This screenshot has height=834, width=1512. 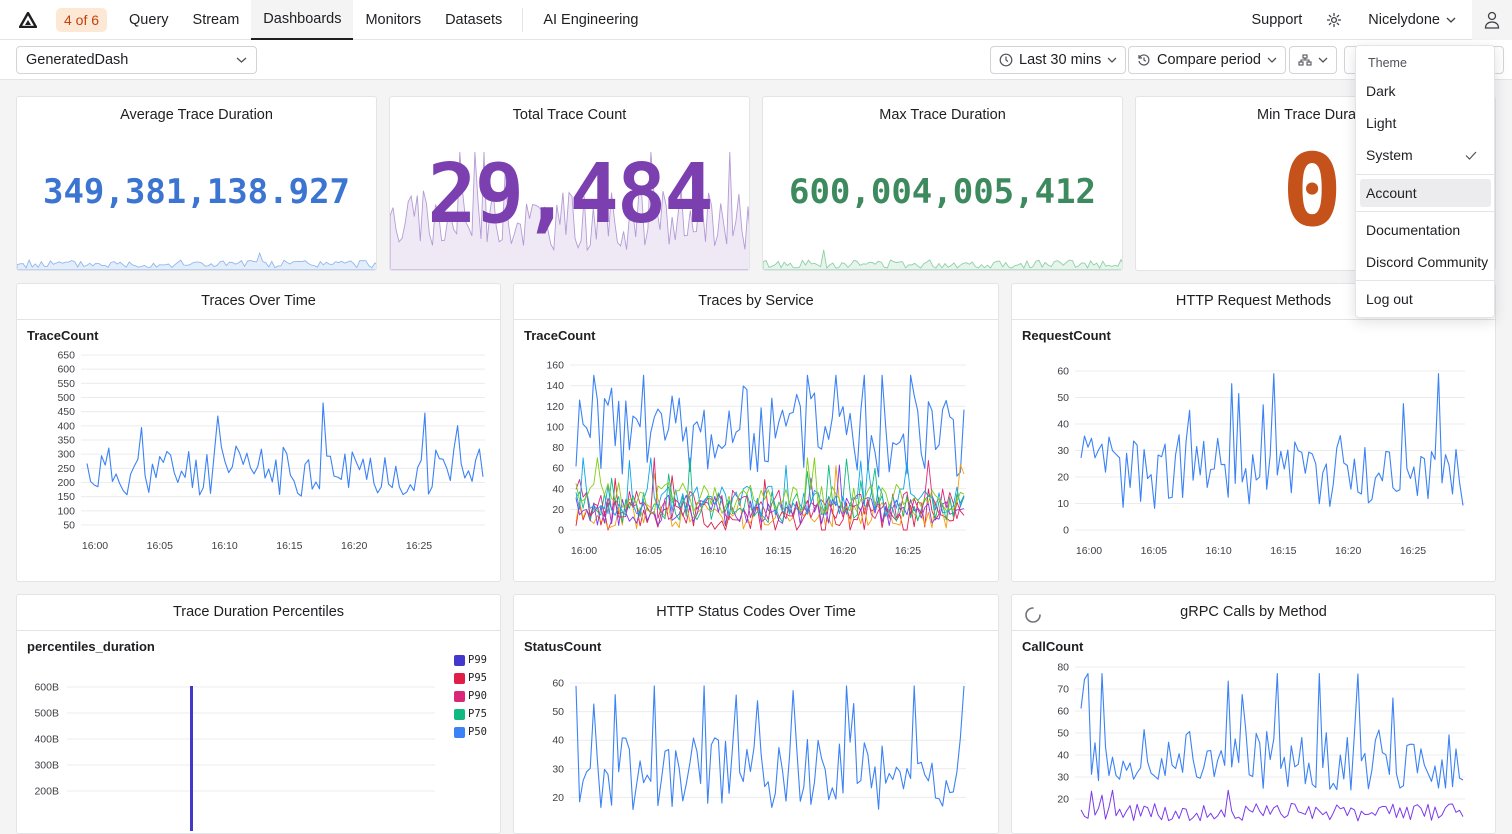 What do you see at coordinates (1389, 155) in the screenshot?
I see `menu-item-label: System` at bounding box center [1389, 155].